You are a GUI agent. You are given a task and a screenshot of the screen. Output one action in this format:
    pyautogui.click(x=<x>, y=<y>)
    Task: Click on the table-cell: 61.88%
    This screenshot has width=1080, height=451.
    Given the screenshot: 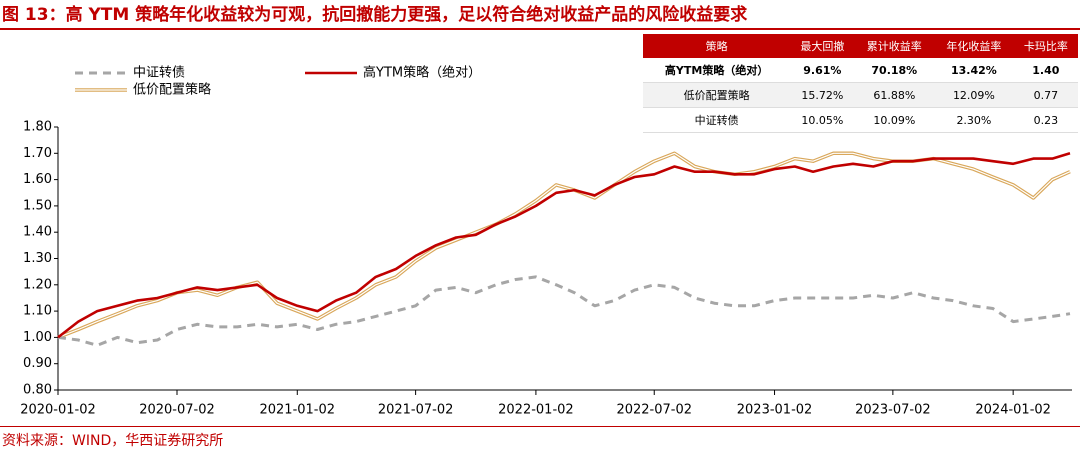 What is the action you would take?
    pyautogui.click(x=894, y=95)
    